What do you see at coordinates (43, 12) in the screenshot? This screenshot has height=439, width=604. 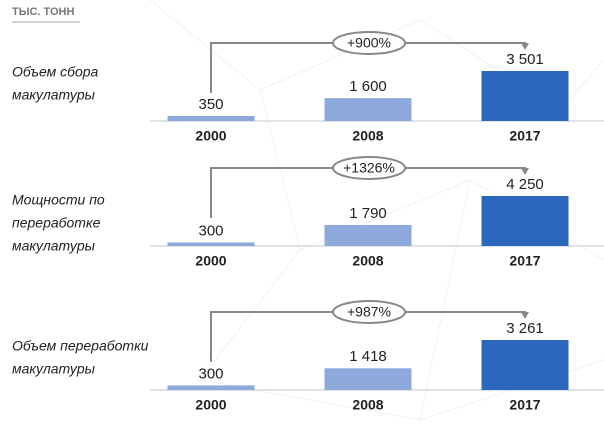 I see `unit-label: ТЫС. ТОНН` at bounding box center [43, 12].